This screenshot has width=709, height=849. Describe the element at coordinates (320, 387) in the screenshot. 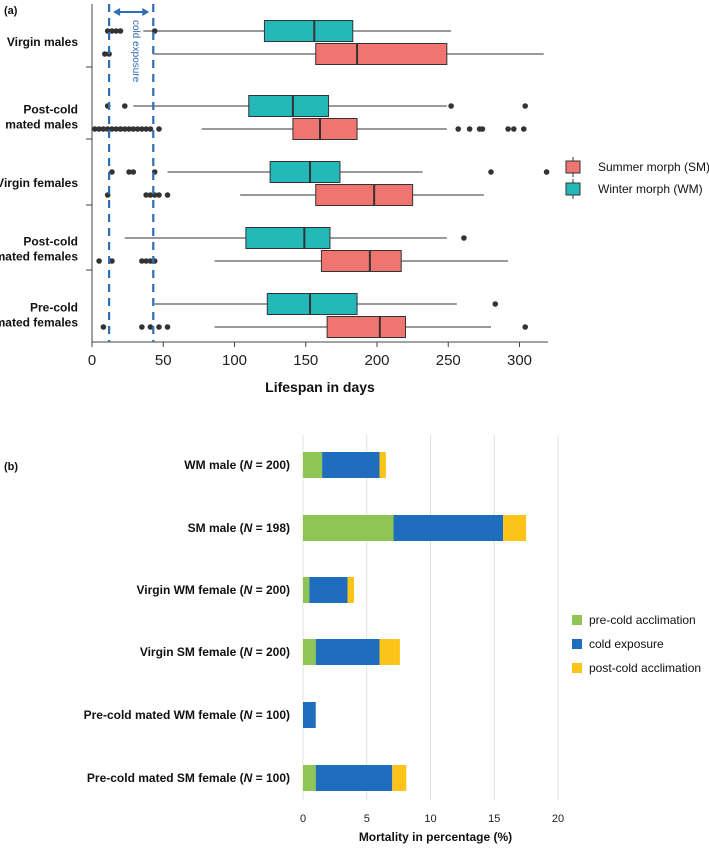

I see `x-axis-title: Lifespan in days` at that location.